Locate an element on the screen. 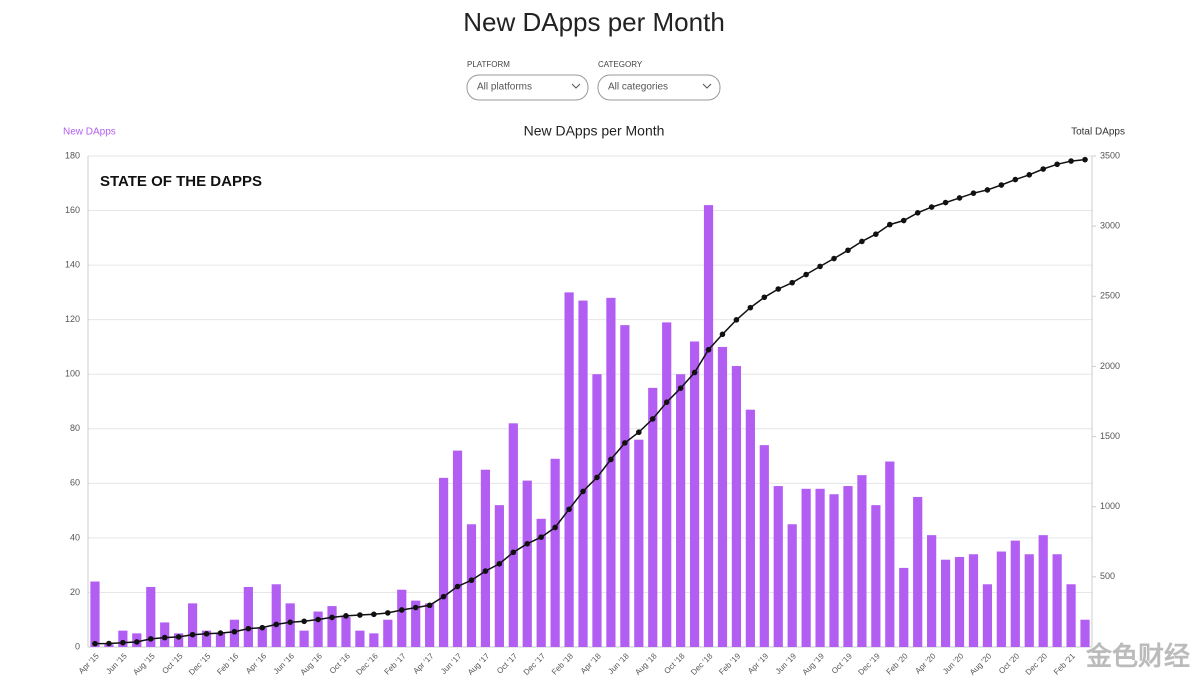  x-tick-label: Dec '18 is located at coordinates (702, 664).